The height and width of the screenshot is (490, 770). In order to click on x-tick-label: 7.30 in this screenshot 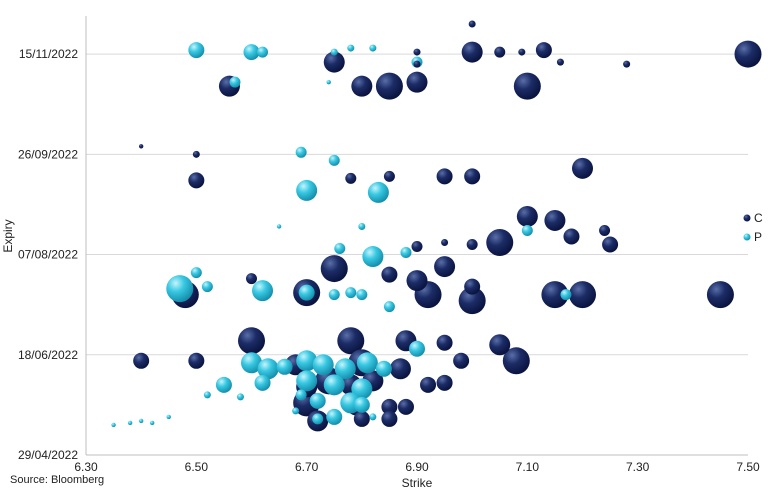, I will do `click(638, 467)`.